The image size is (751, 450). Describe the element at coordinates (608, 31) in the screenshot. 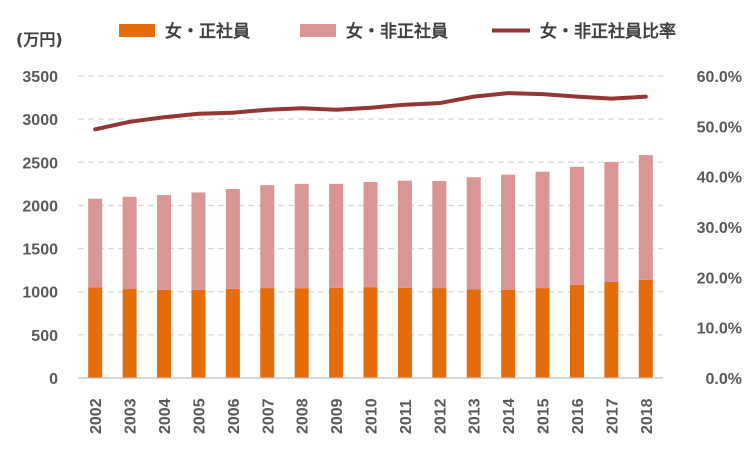

I see `legend-label-ratio: 女・非正社員比率` at that location.